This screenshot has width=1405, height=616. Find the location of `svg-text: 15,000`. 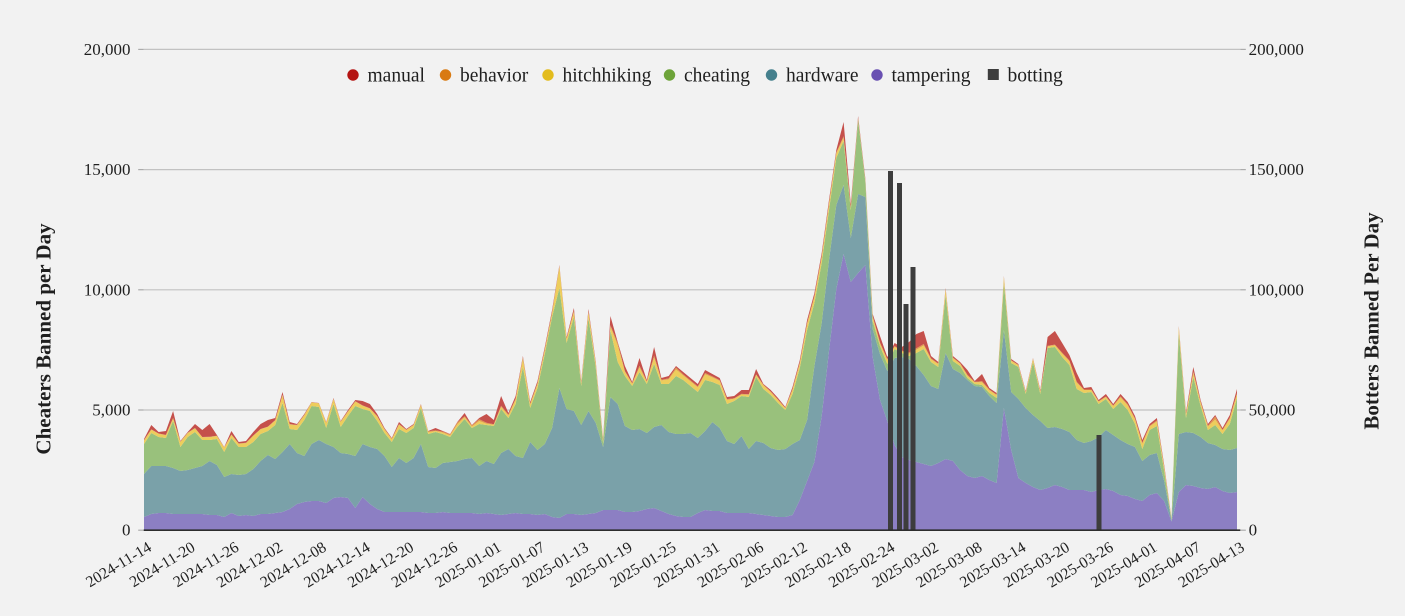

svg-text: 15,000 is located at coordinates (107, 169).